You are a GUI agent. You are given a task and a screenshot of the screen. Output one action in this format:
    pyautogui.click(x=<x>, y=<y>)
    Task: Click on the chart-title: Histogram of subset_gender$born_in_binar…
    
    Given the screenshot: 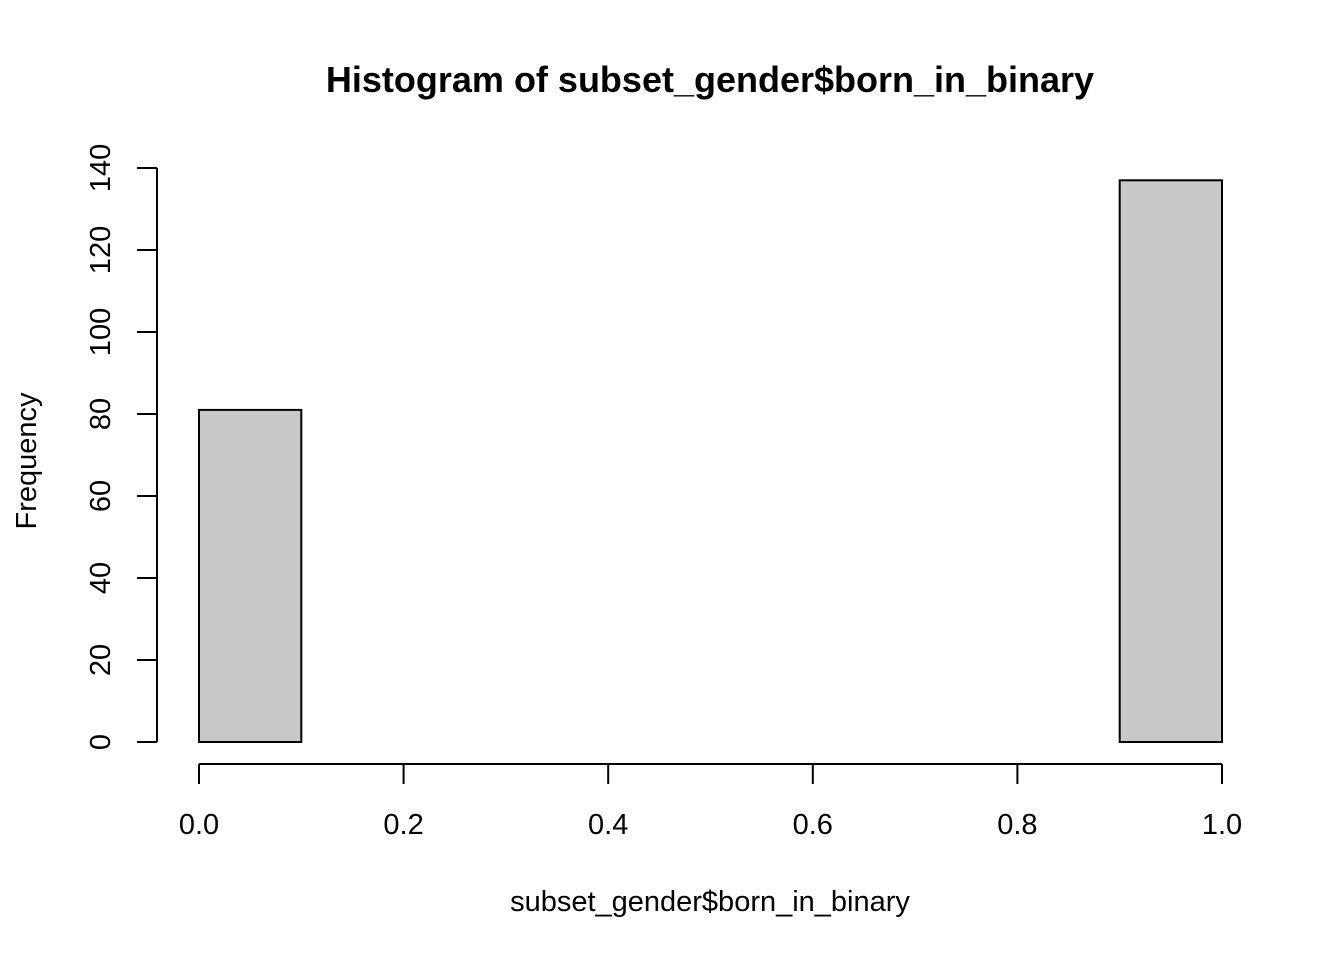 What is the action you would take?
    pyautogui.click(x=710, y=79)
    